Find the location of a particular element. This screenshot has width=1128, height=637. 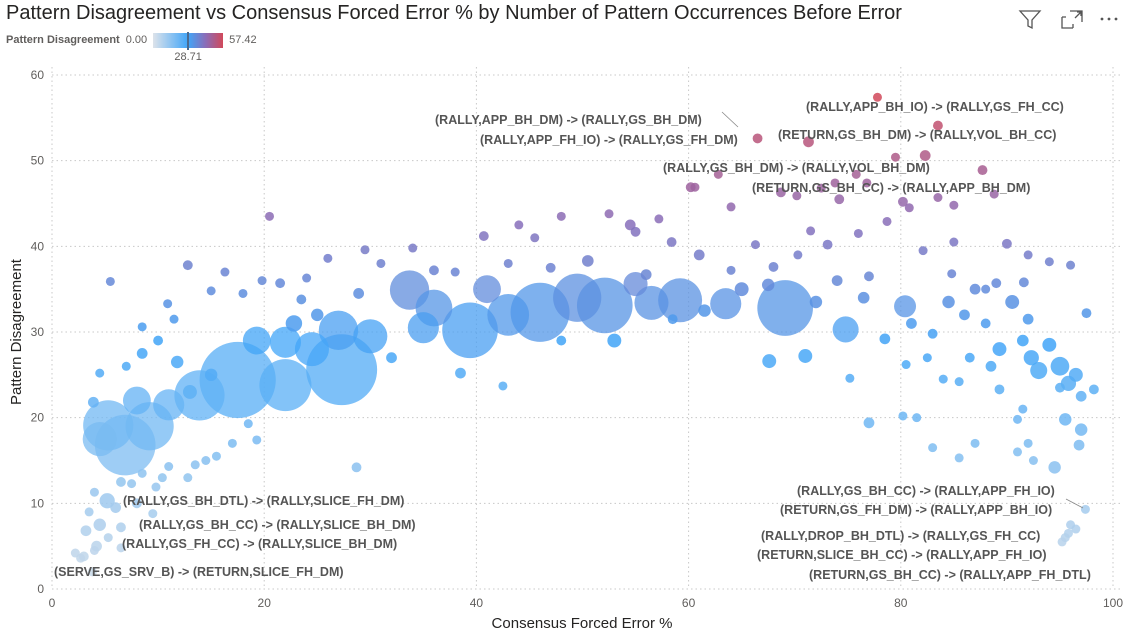

more-options-icon is located at coordinates (1110, 19).